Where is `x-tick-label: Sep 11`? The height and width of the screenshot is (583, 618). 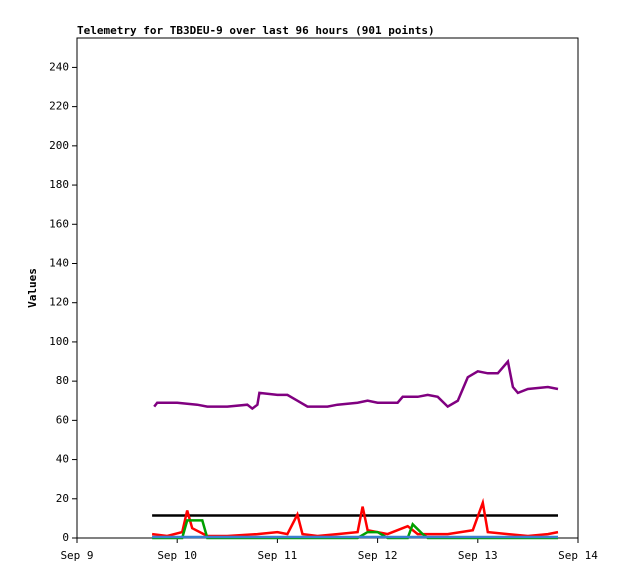 x-tick-label: Sep 11 is located at coordinates (278, 555).